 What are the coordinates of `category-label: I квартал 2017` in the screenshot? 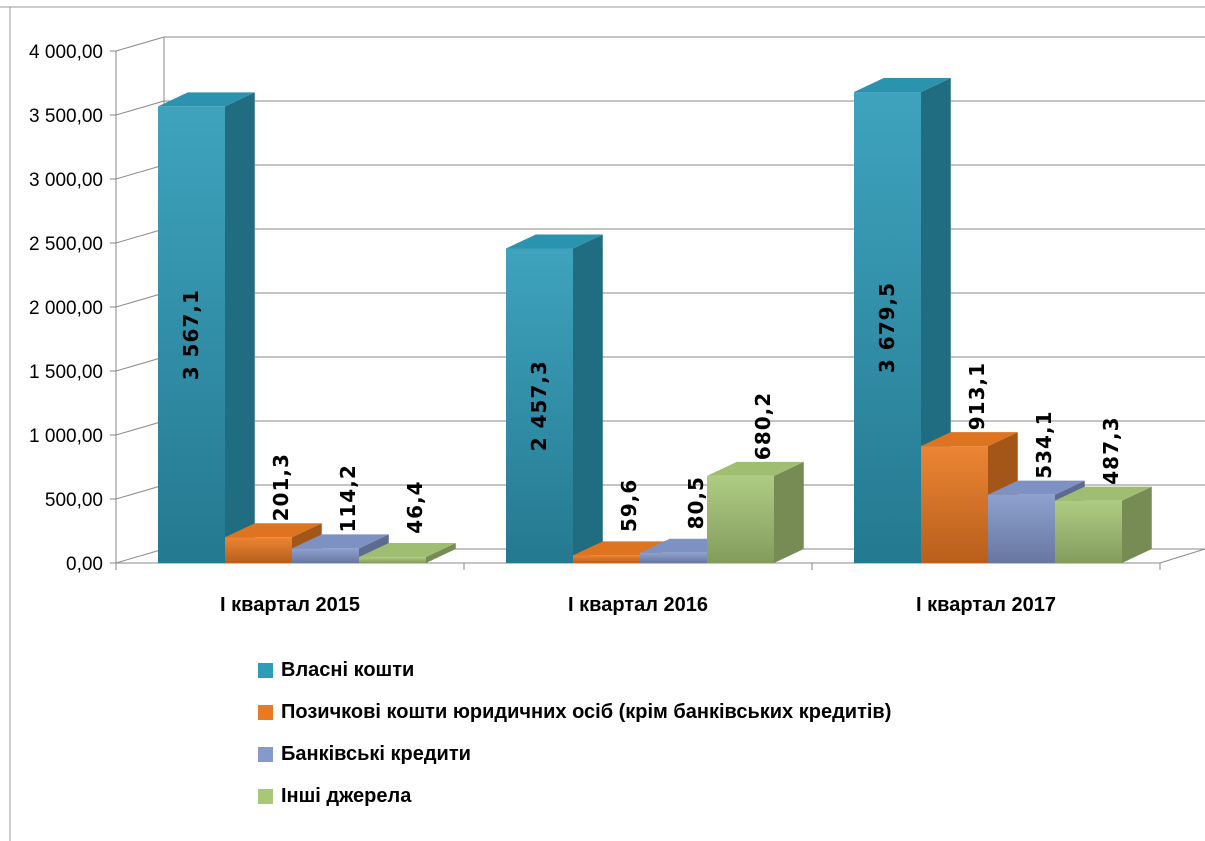 It's located at (986, 605).